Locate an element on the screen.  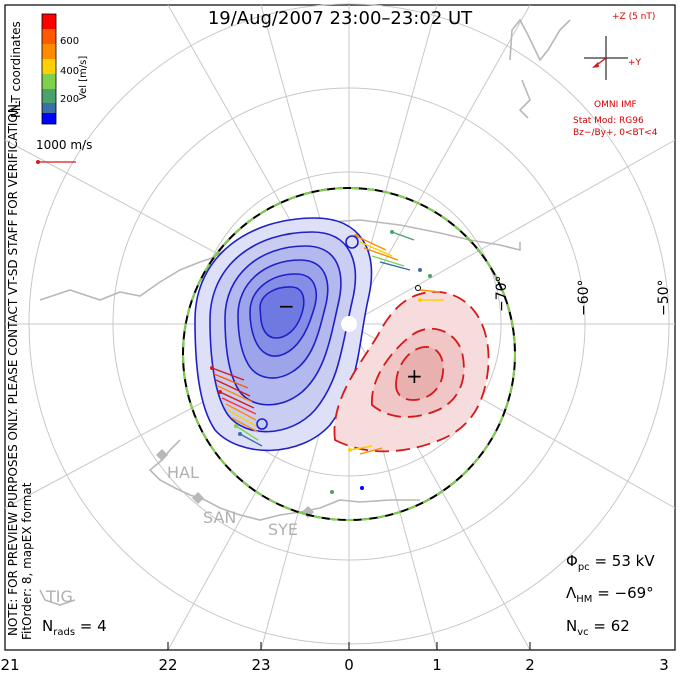
vector-origins is located at coordinates (321, 362).